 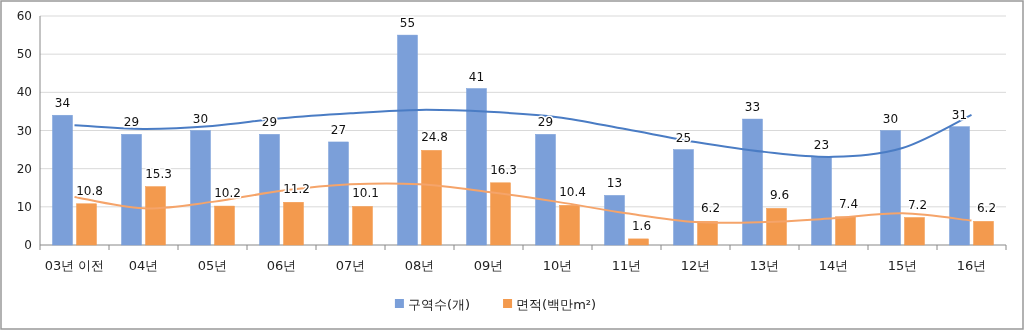 What do you see at coordinates (848, 203) in the screenshot?
I see `data-label: 7.4` at bounding box center [848, 203].